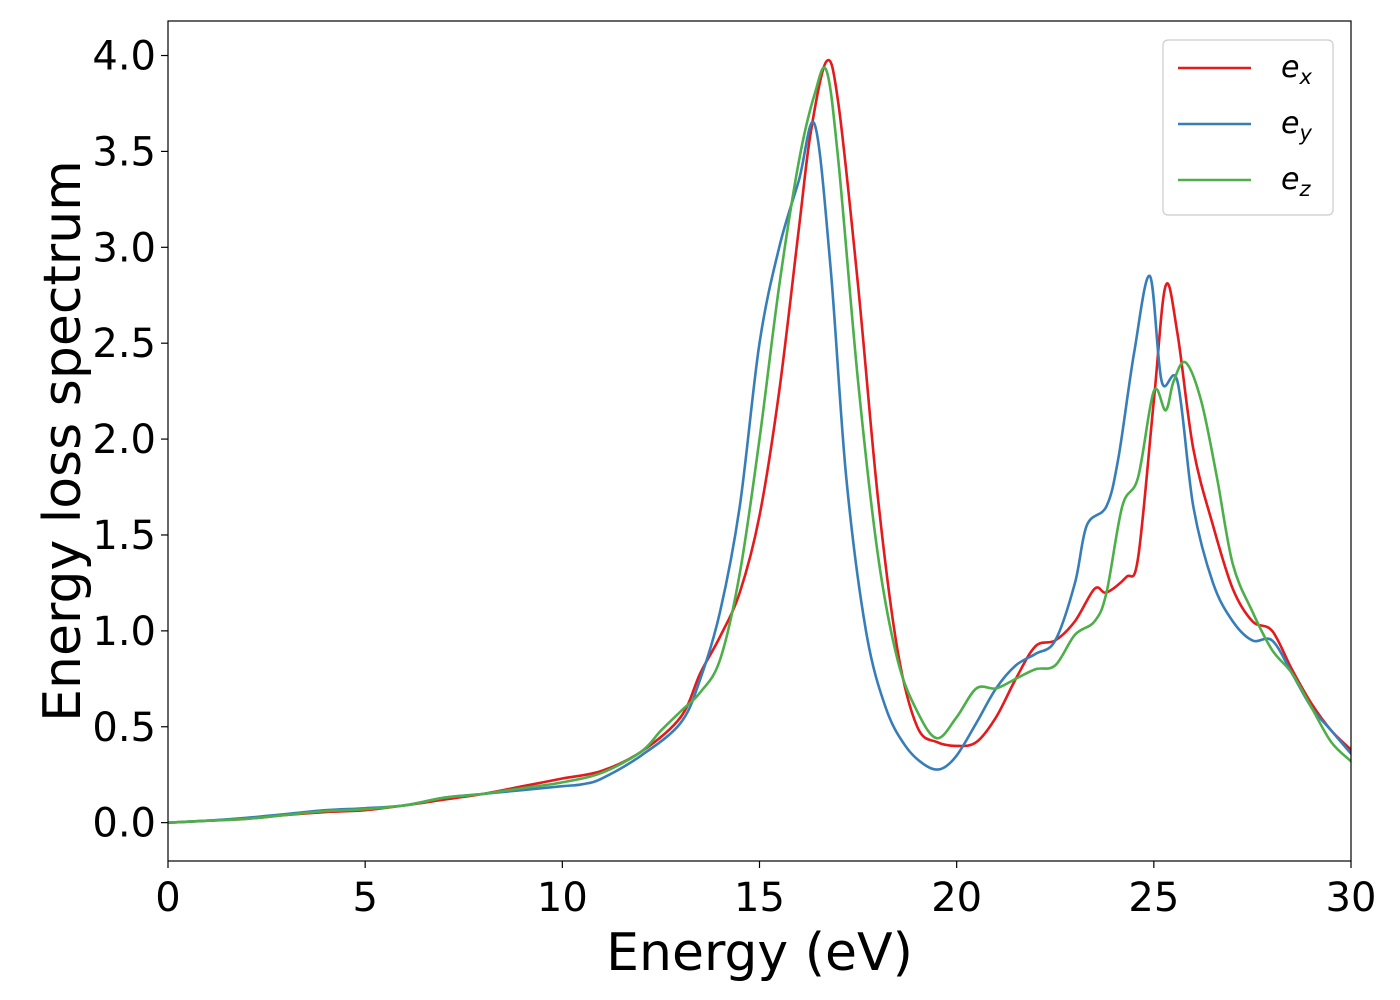  I want to click on y-tick-label: 2.5, so click(124, 344).